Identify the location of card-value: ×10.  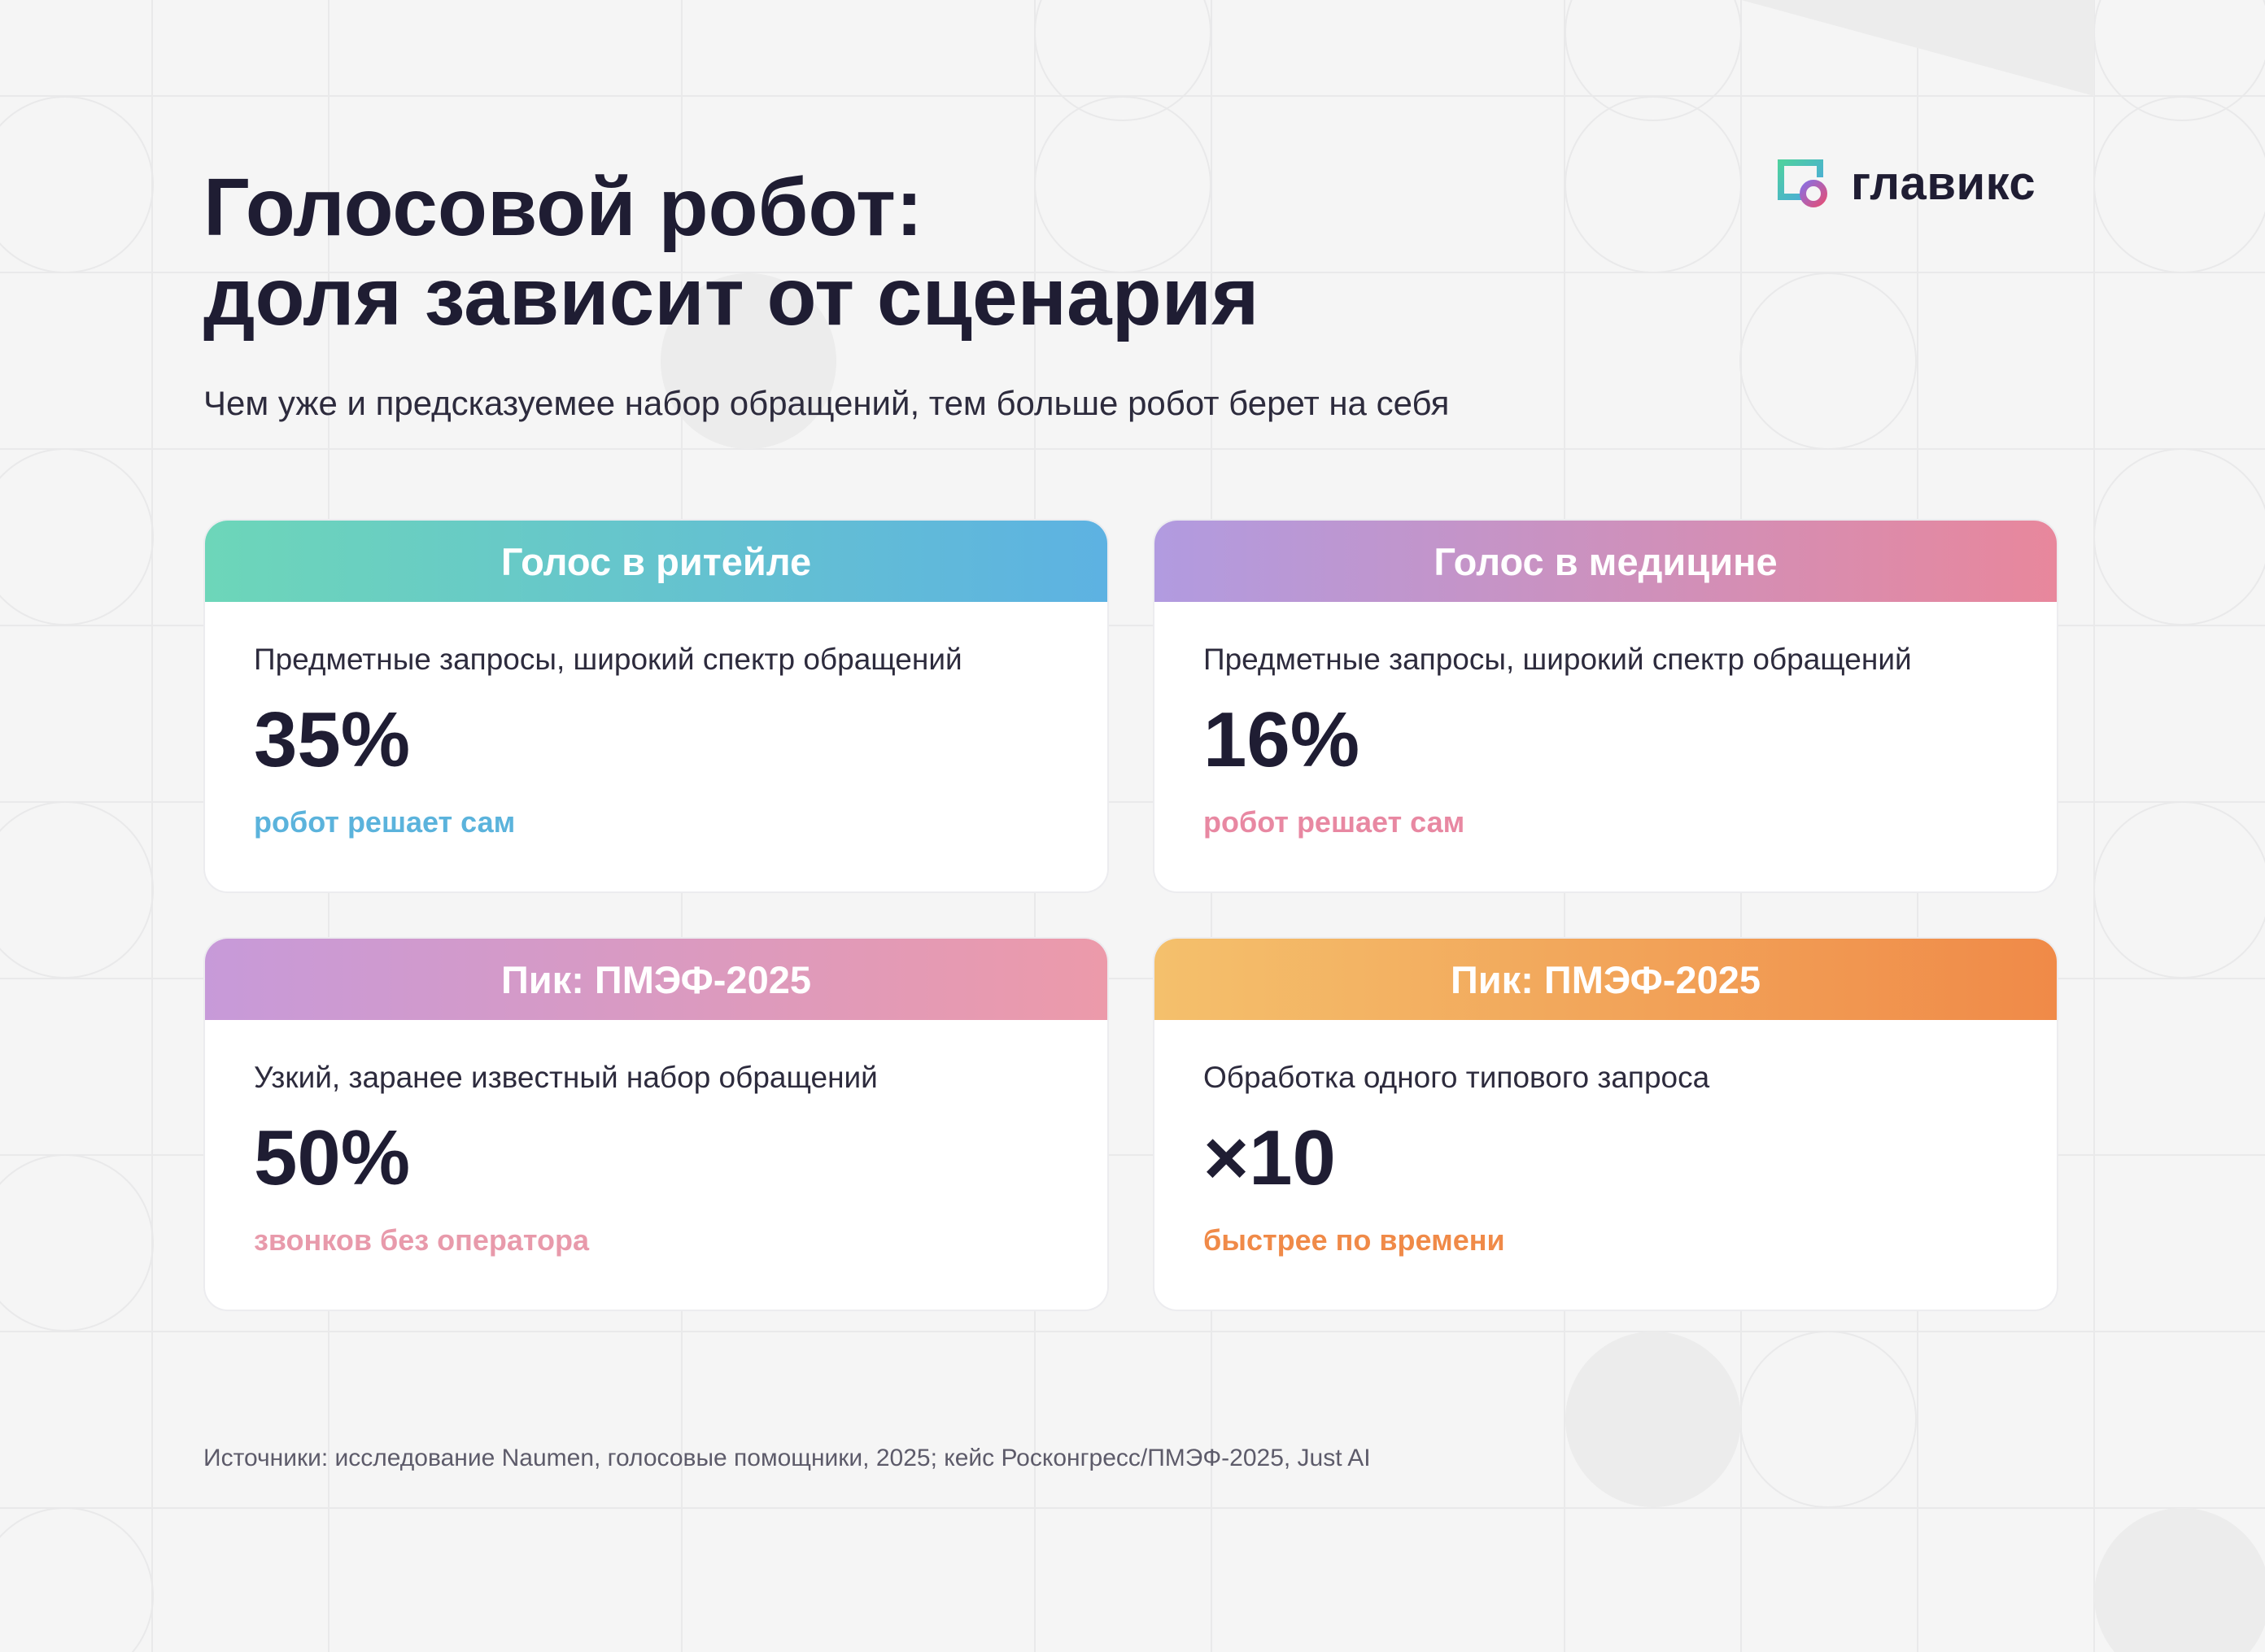
(1269, 1157).